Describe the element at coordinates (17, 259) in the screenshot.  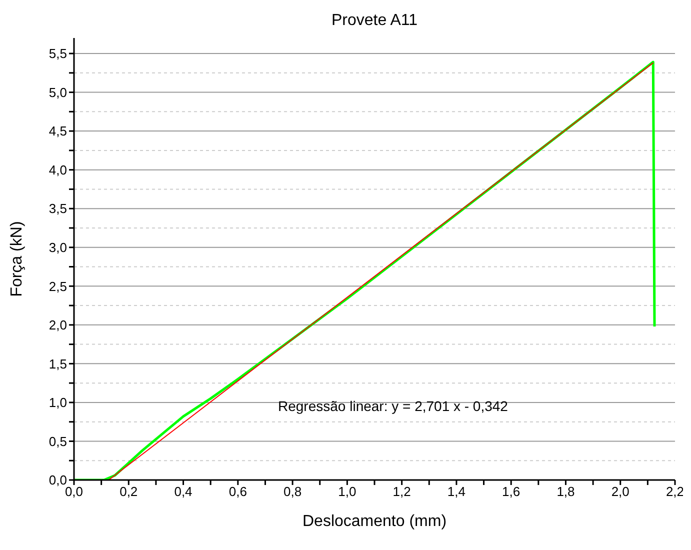
I see `y-axis-title: Força (kN)` at that location.